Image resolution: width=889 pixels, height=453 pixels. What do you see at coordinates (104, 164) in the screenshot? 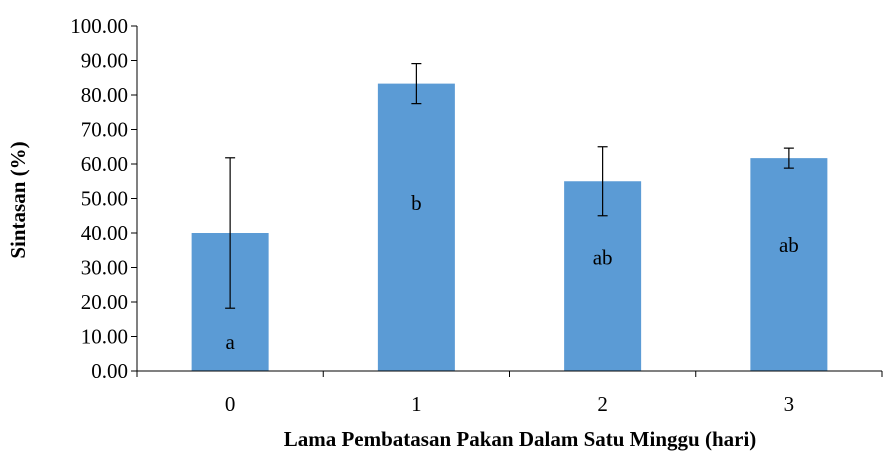
I see `y-tick-label: 60.00` at bounding box center [104, 164].